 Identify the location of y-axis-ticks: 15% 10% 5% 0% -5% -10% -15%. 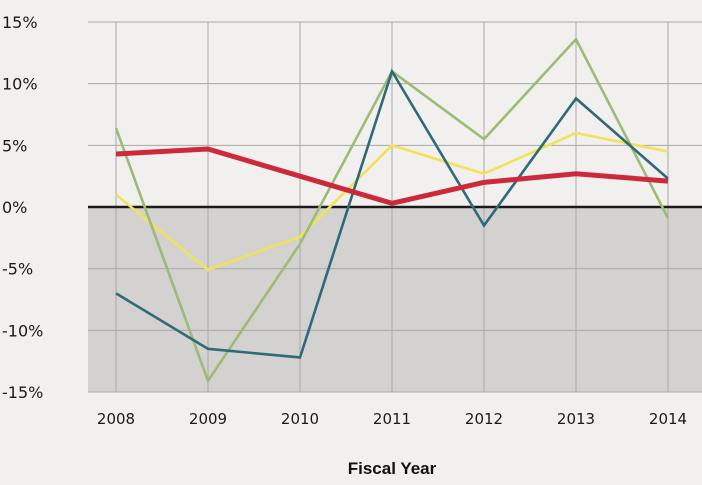
(22, 207).